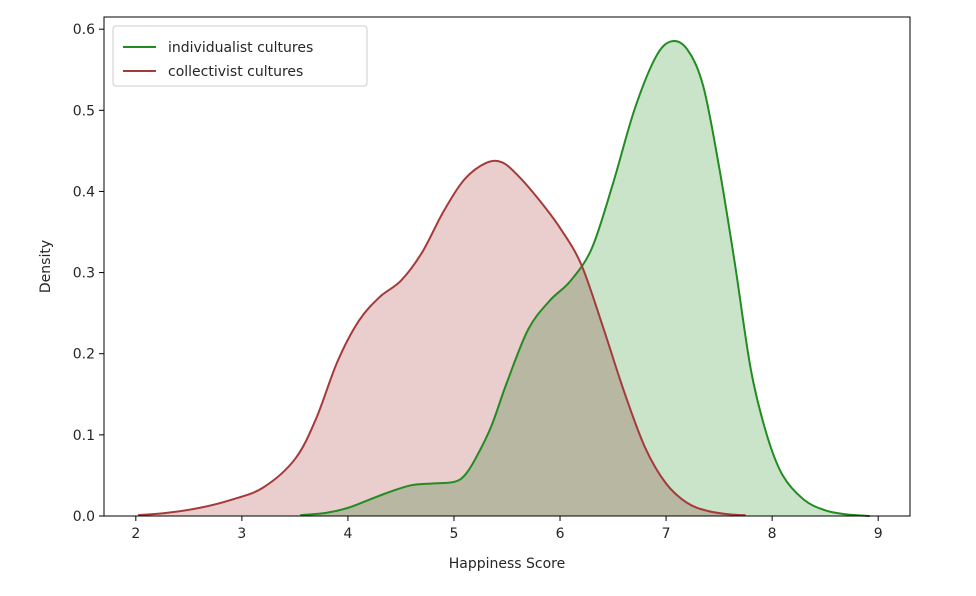 The width and height of the screenshot is (976, 596). I want to click on y-tick-label: 0.1, so click(84, 436).